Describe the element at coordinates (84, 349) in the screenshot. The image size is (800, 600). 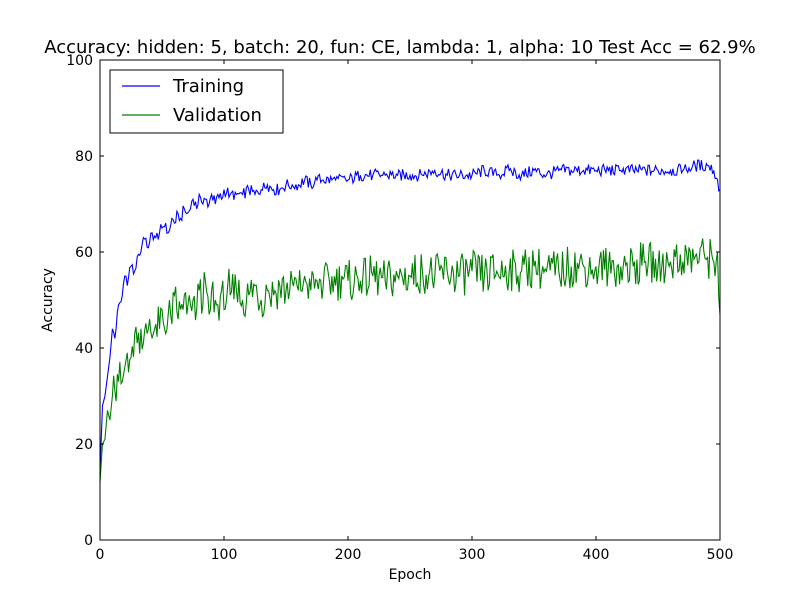
I see `y-tick-label: 40` at that location.